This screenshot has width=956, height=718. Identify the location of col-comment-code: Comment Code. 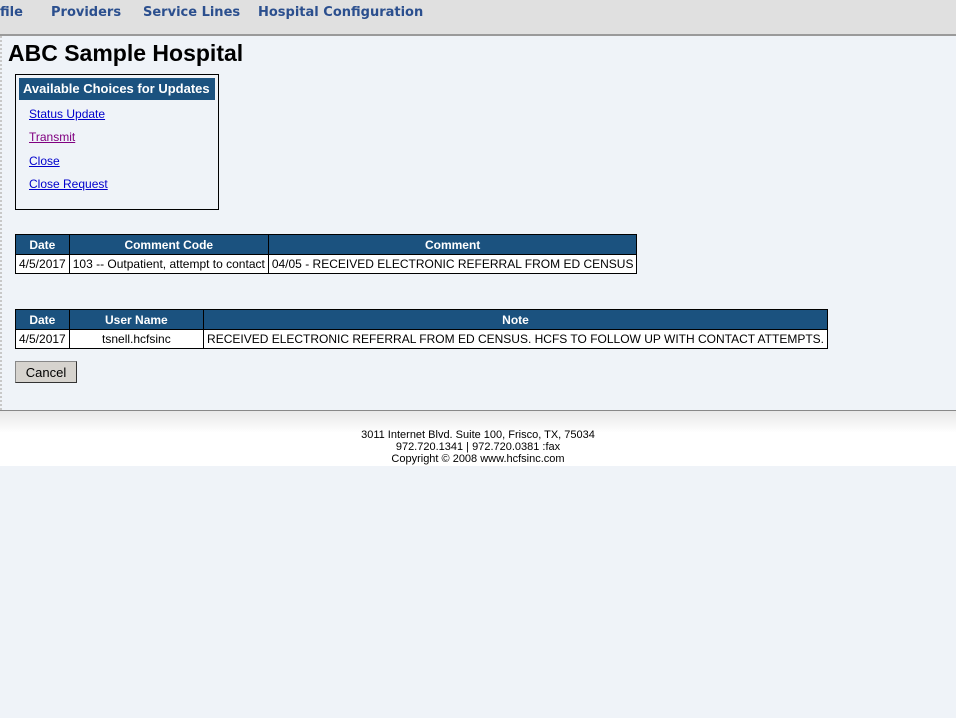
(168, 244).